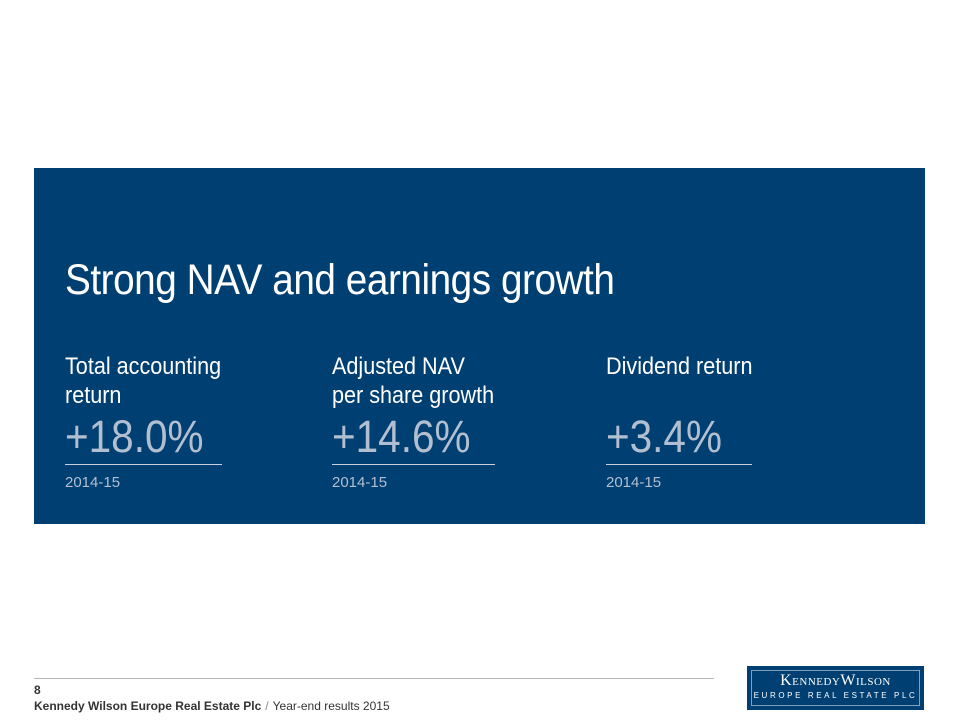 Image resolution: width=960 pixels, height=720 pixels. What do you see at coordinates (331, 706) in the screenshot?
I see `footer-document: Year-end results 2015` at bounding box center [331, 706].